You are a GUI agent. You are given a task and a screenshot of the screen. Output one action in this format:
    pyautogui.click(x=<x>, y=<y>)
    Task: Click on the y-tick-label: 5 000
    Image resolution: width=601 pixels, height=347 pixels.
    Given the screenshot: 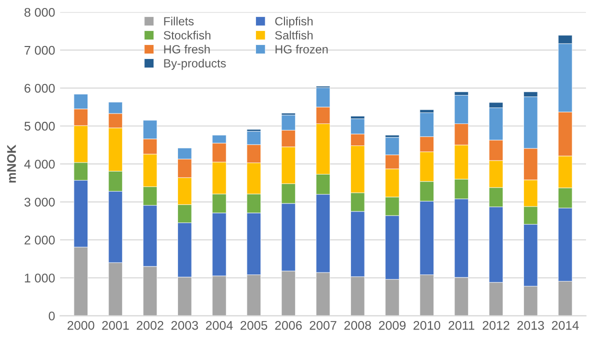 What is the action you would take?
    pyautogui.click(x=39, y=126)
    